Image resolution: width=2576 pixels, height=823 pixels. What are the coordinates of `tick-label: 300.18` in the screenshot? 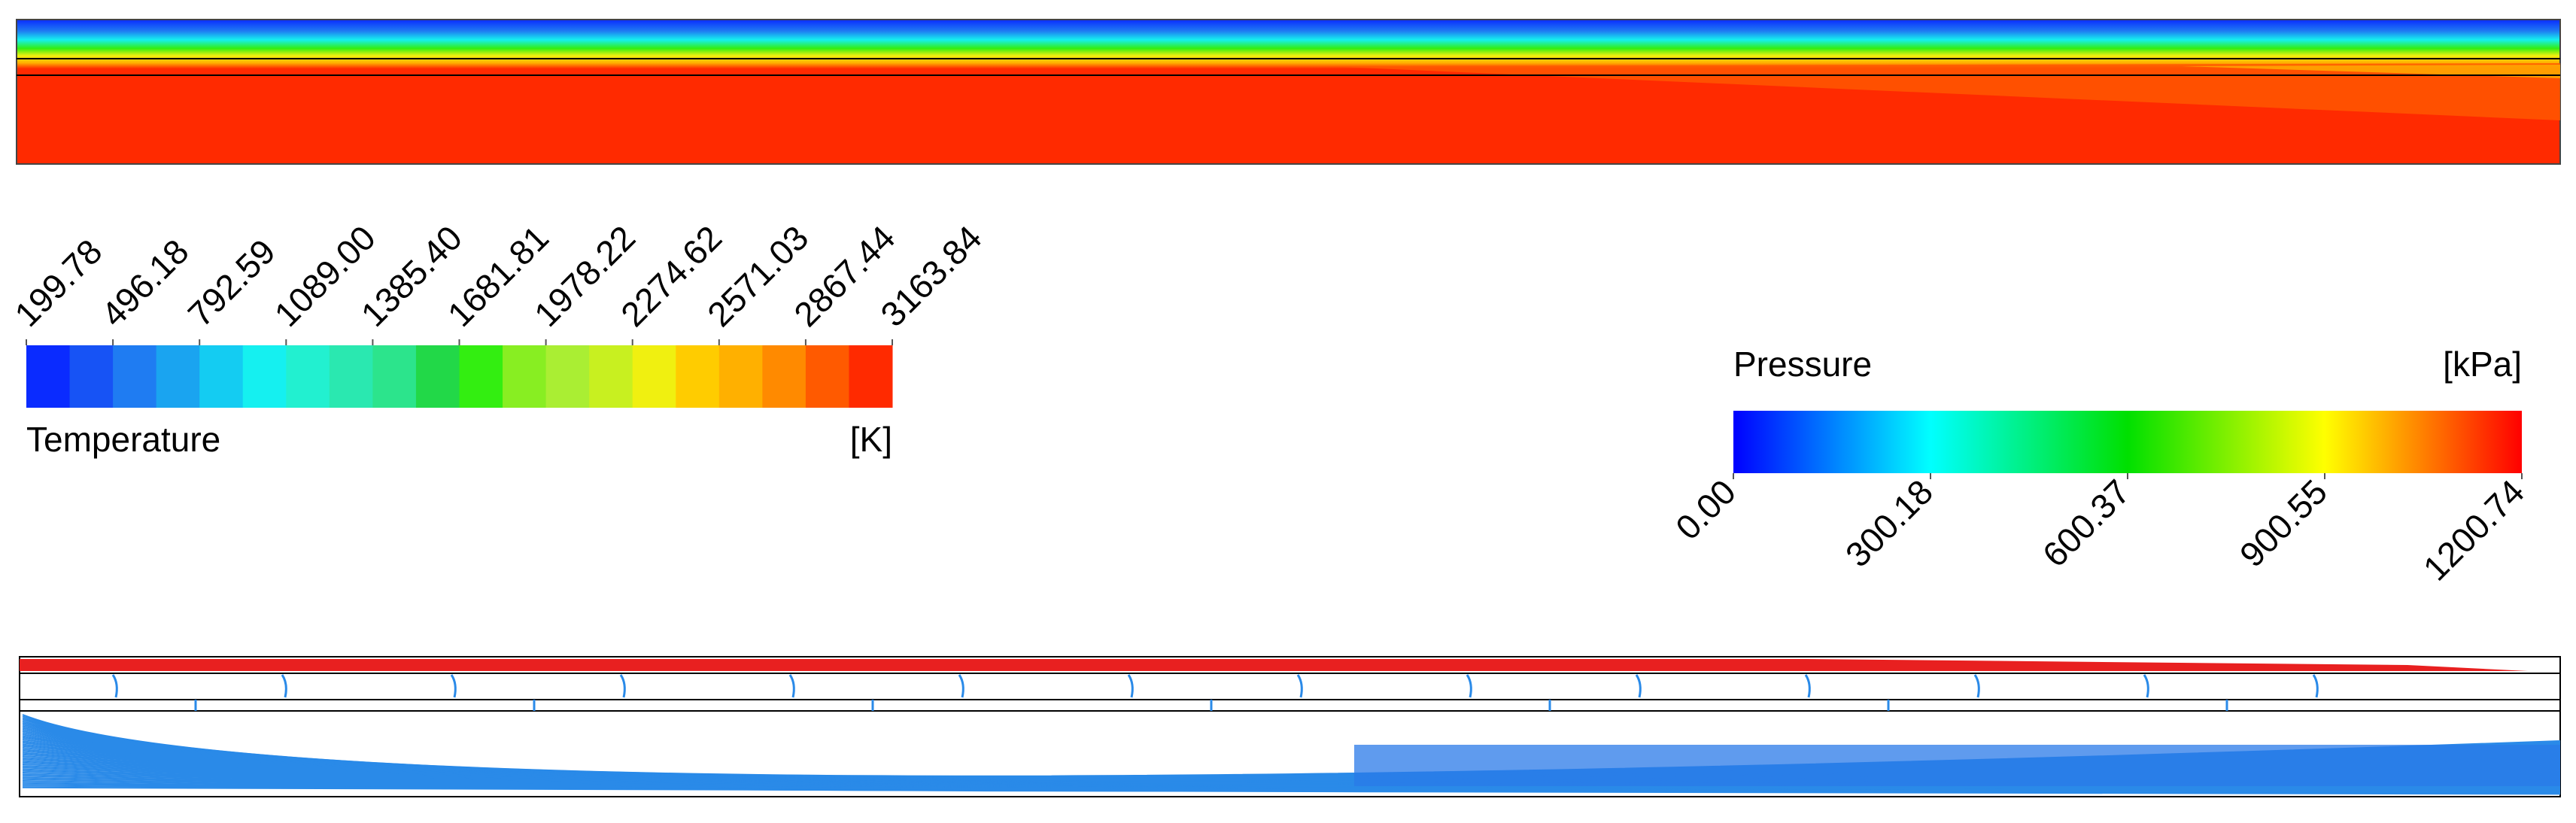 It's located at (1889, 523).